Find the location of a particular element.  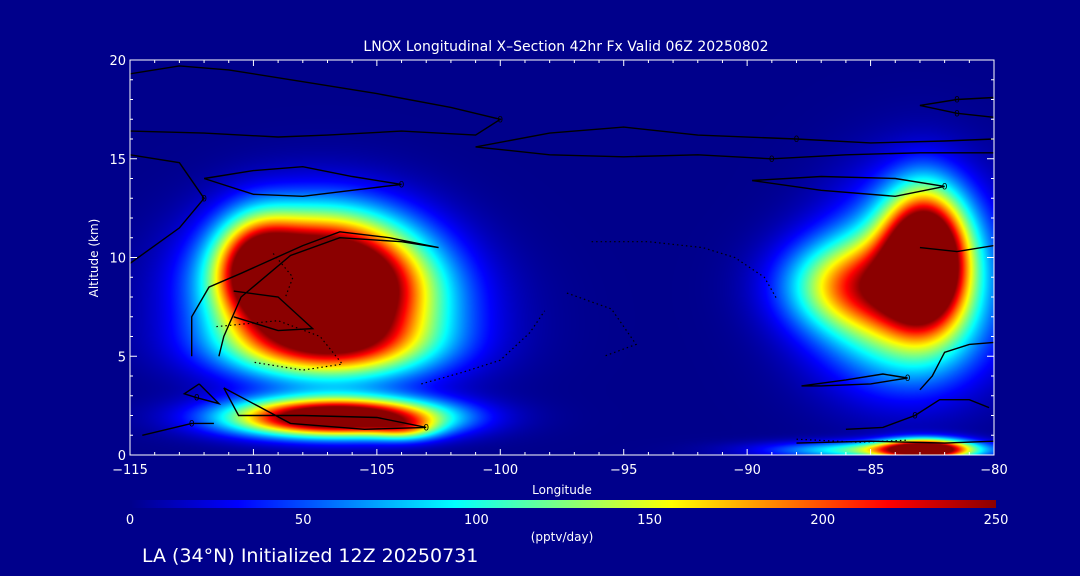

colorbar-ticks: 0 50 100 150 200 250 is located at coordinates (567, 520).